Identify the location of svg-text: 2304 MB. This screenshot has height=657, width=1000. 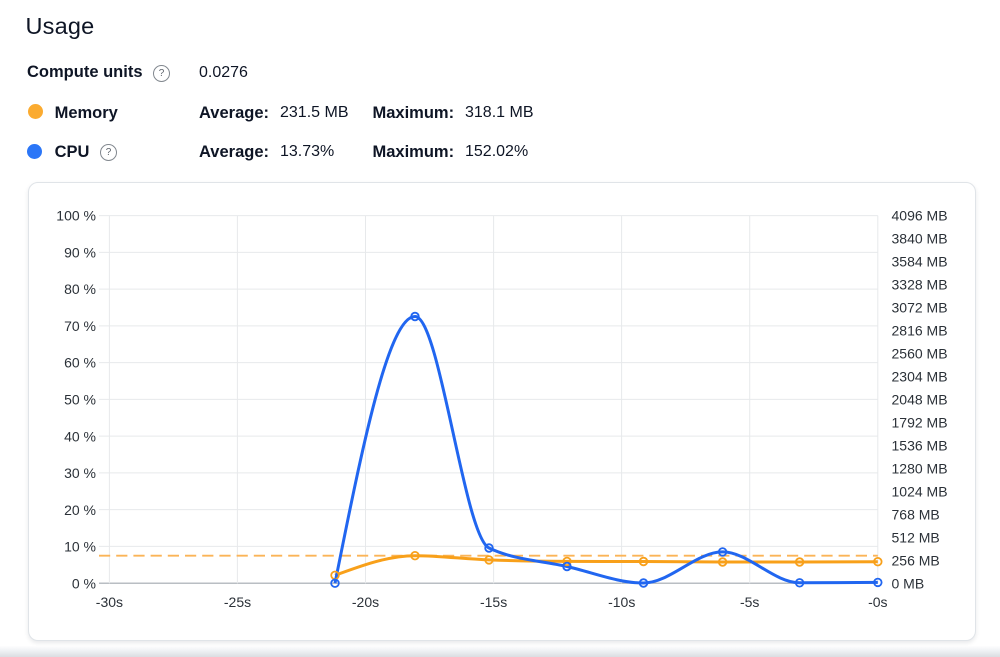
(920, 377).